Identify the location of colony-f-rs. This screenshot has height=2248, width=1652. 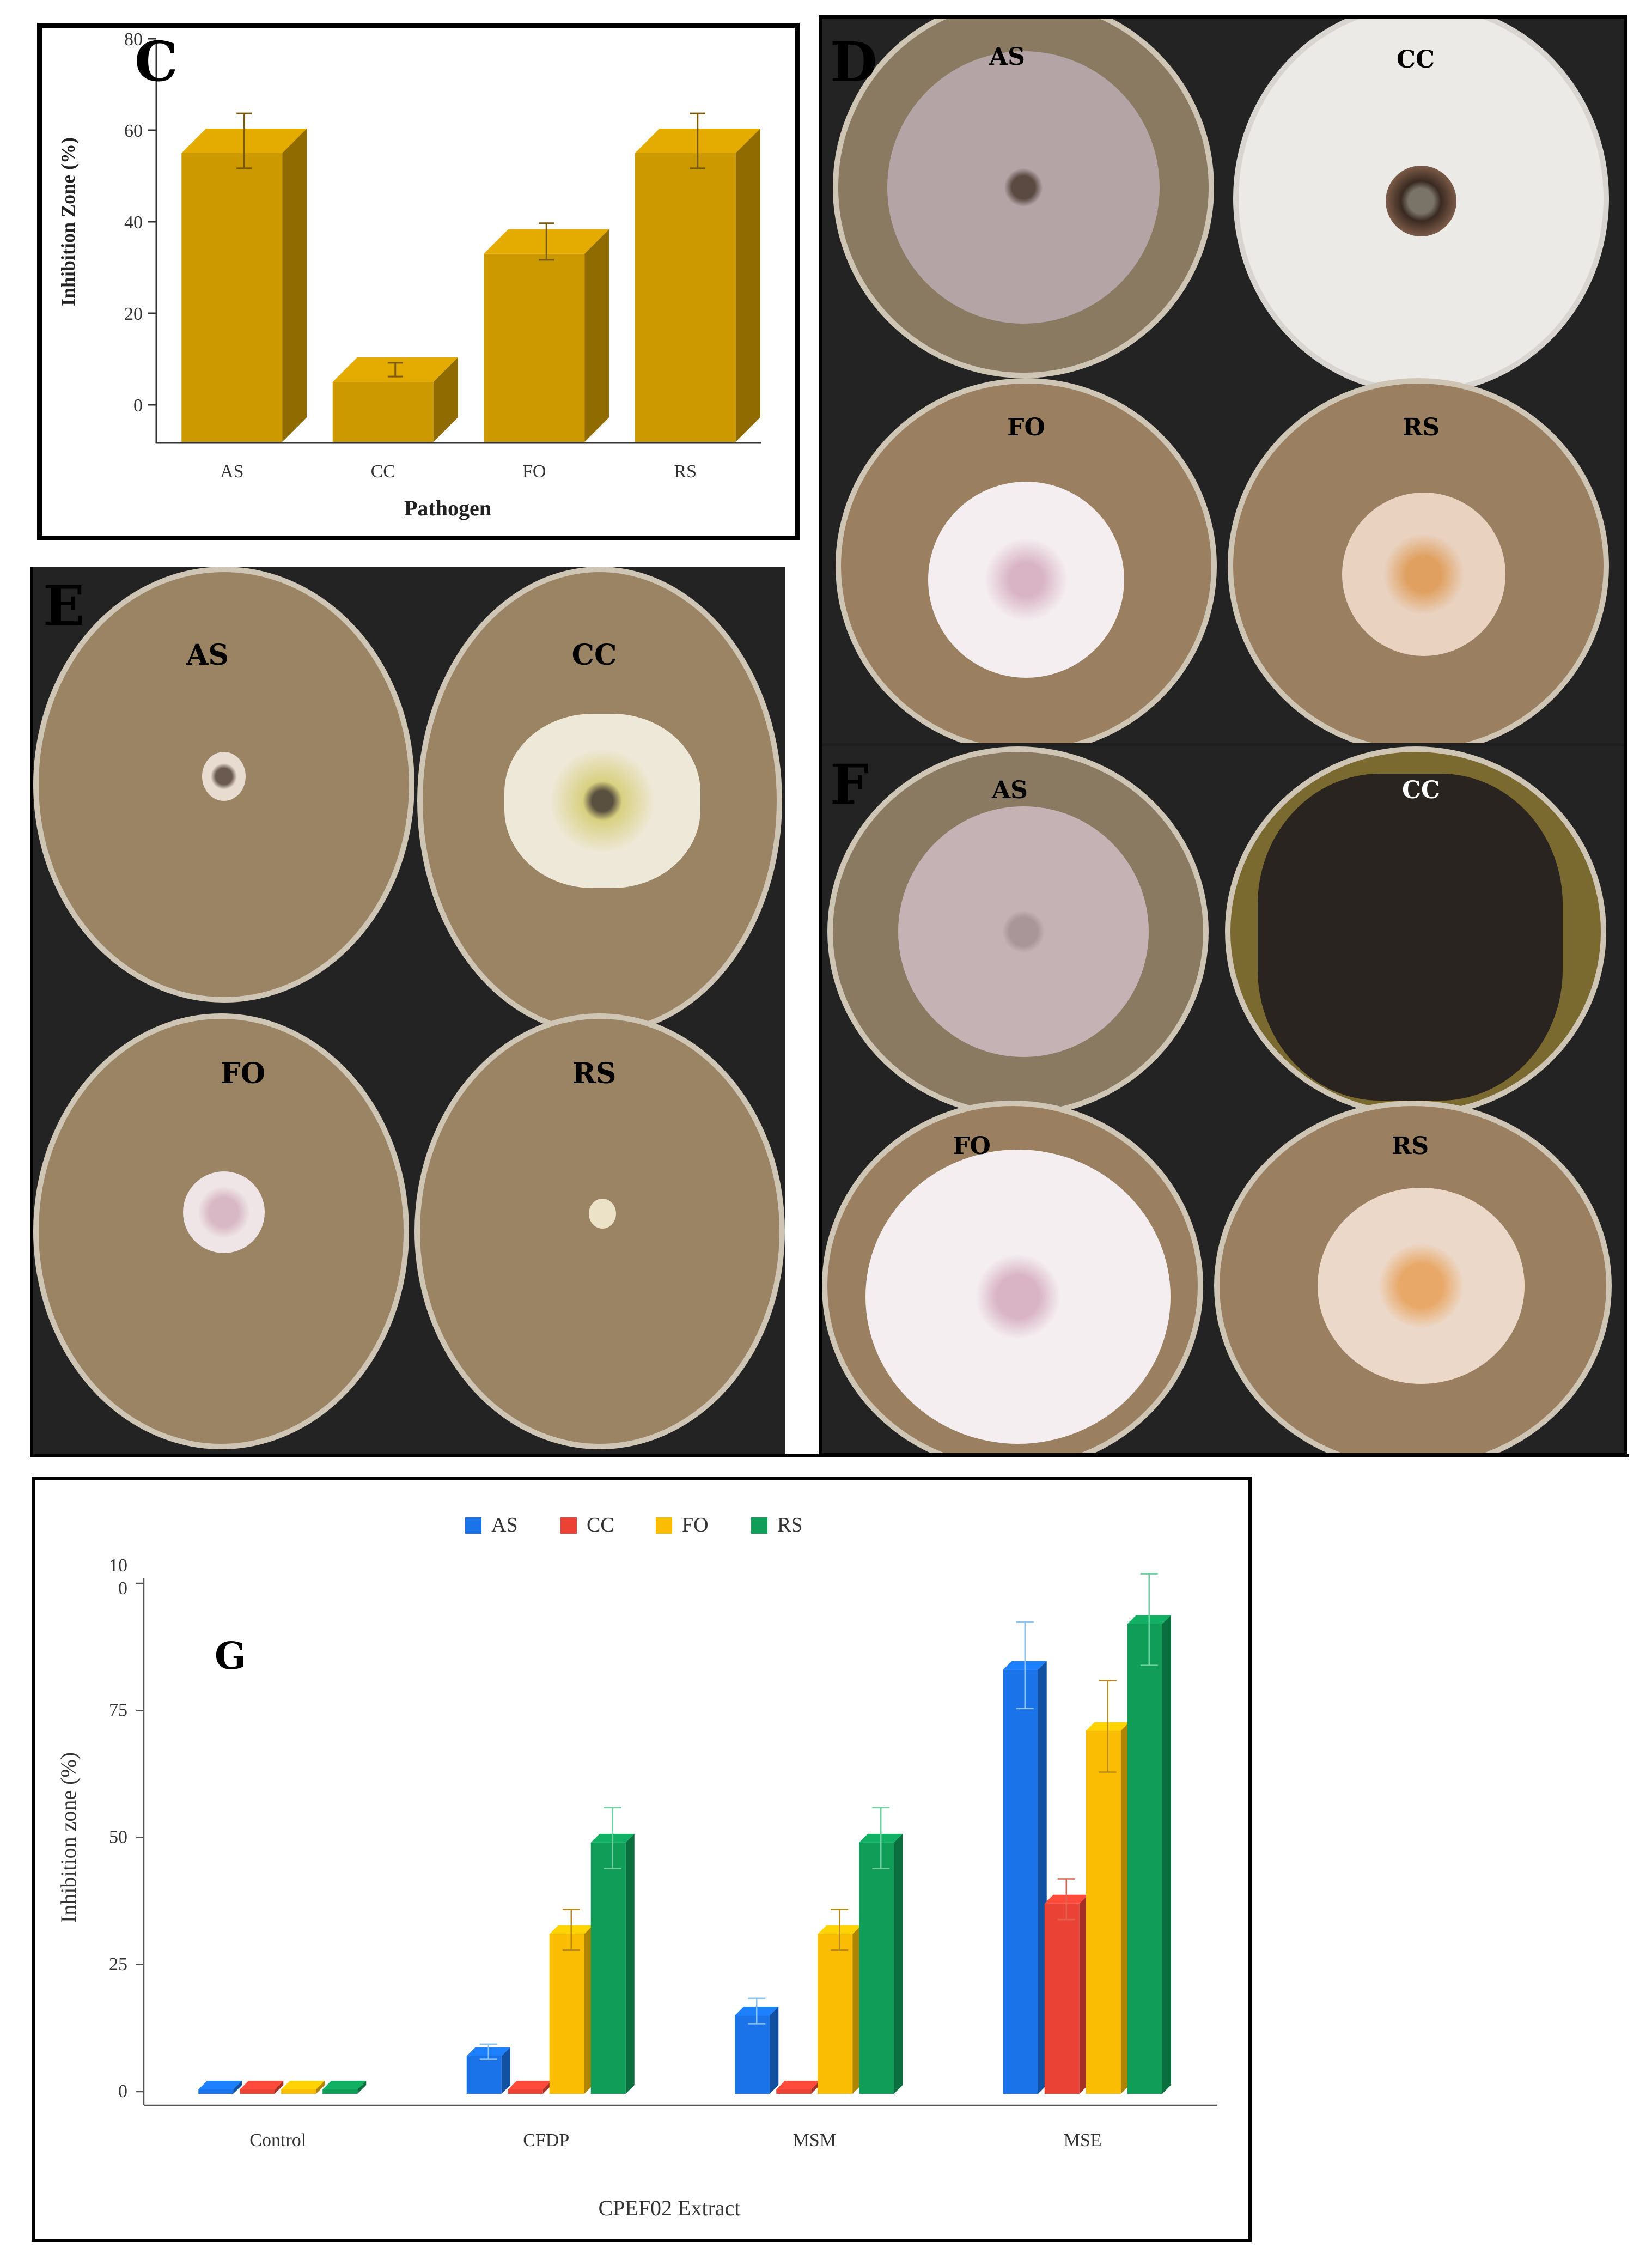
(1421, 1286).